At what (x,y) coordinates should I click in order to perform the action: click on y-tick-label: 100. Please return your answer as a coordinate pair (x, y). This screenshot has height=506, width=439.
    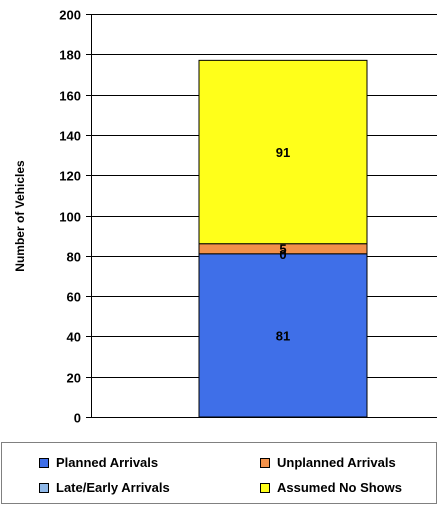
    Looking at the image, I should click on (70, 217).